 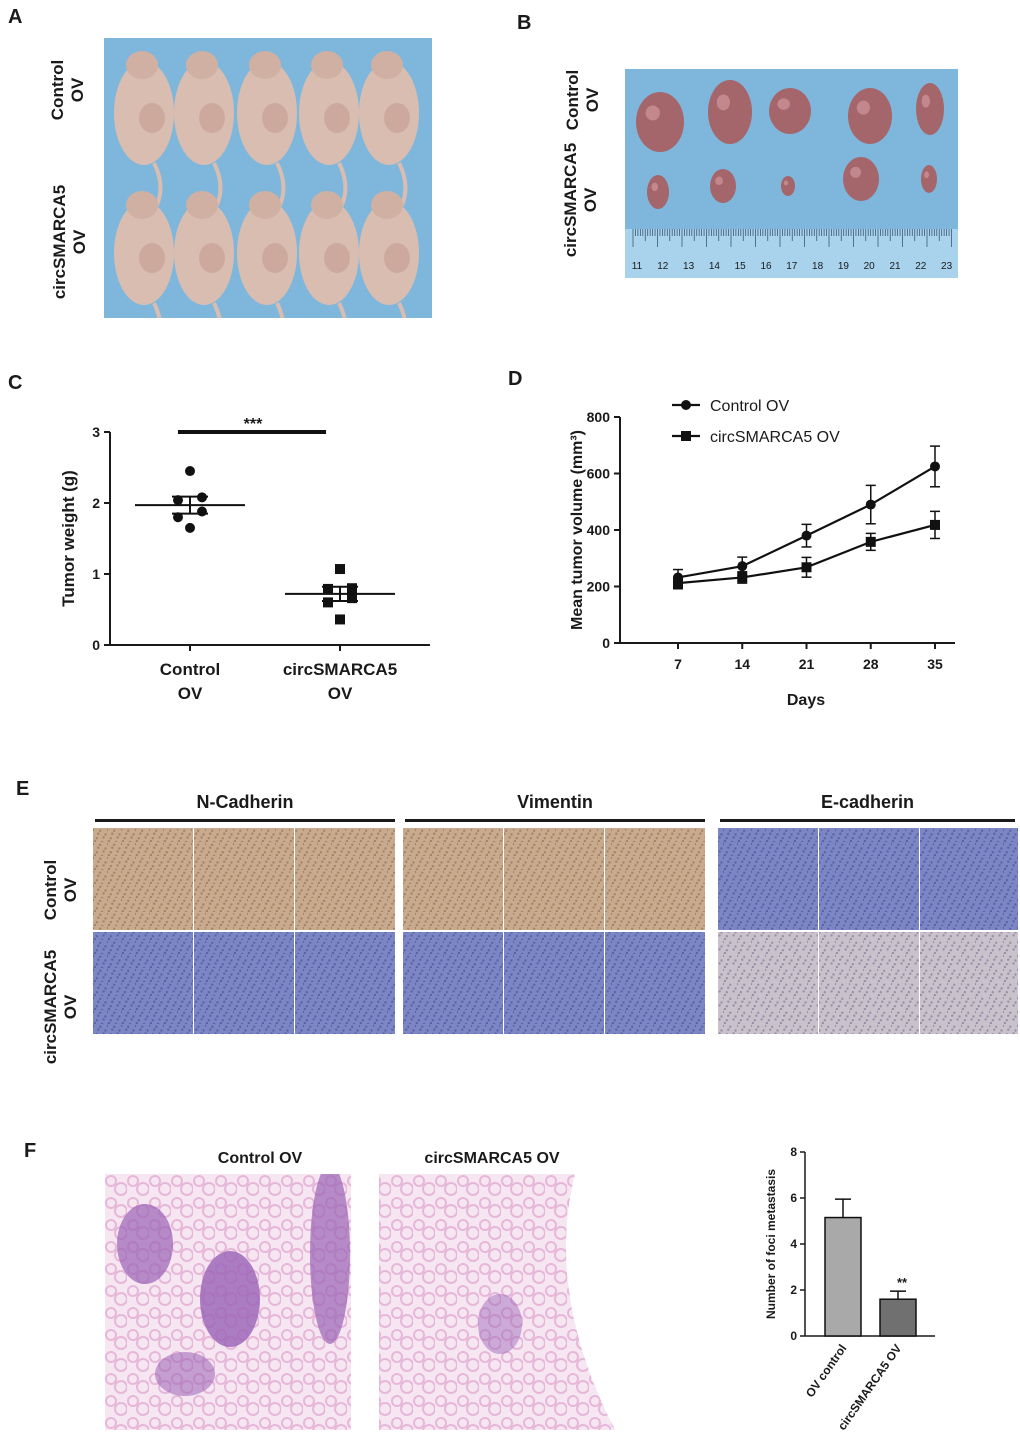 What do you see at coordinates (793, 1152) in the screenshot?
I see `y-tick-label: 8` at bounding box center [793, 1152].